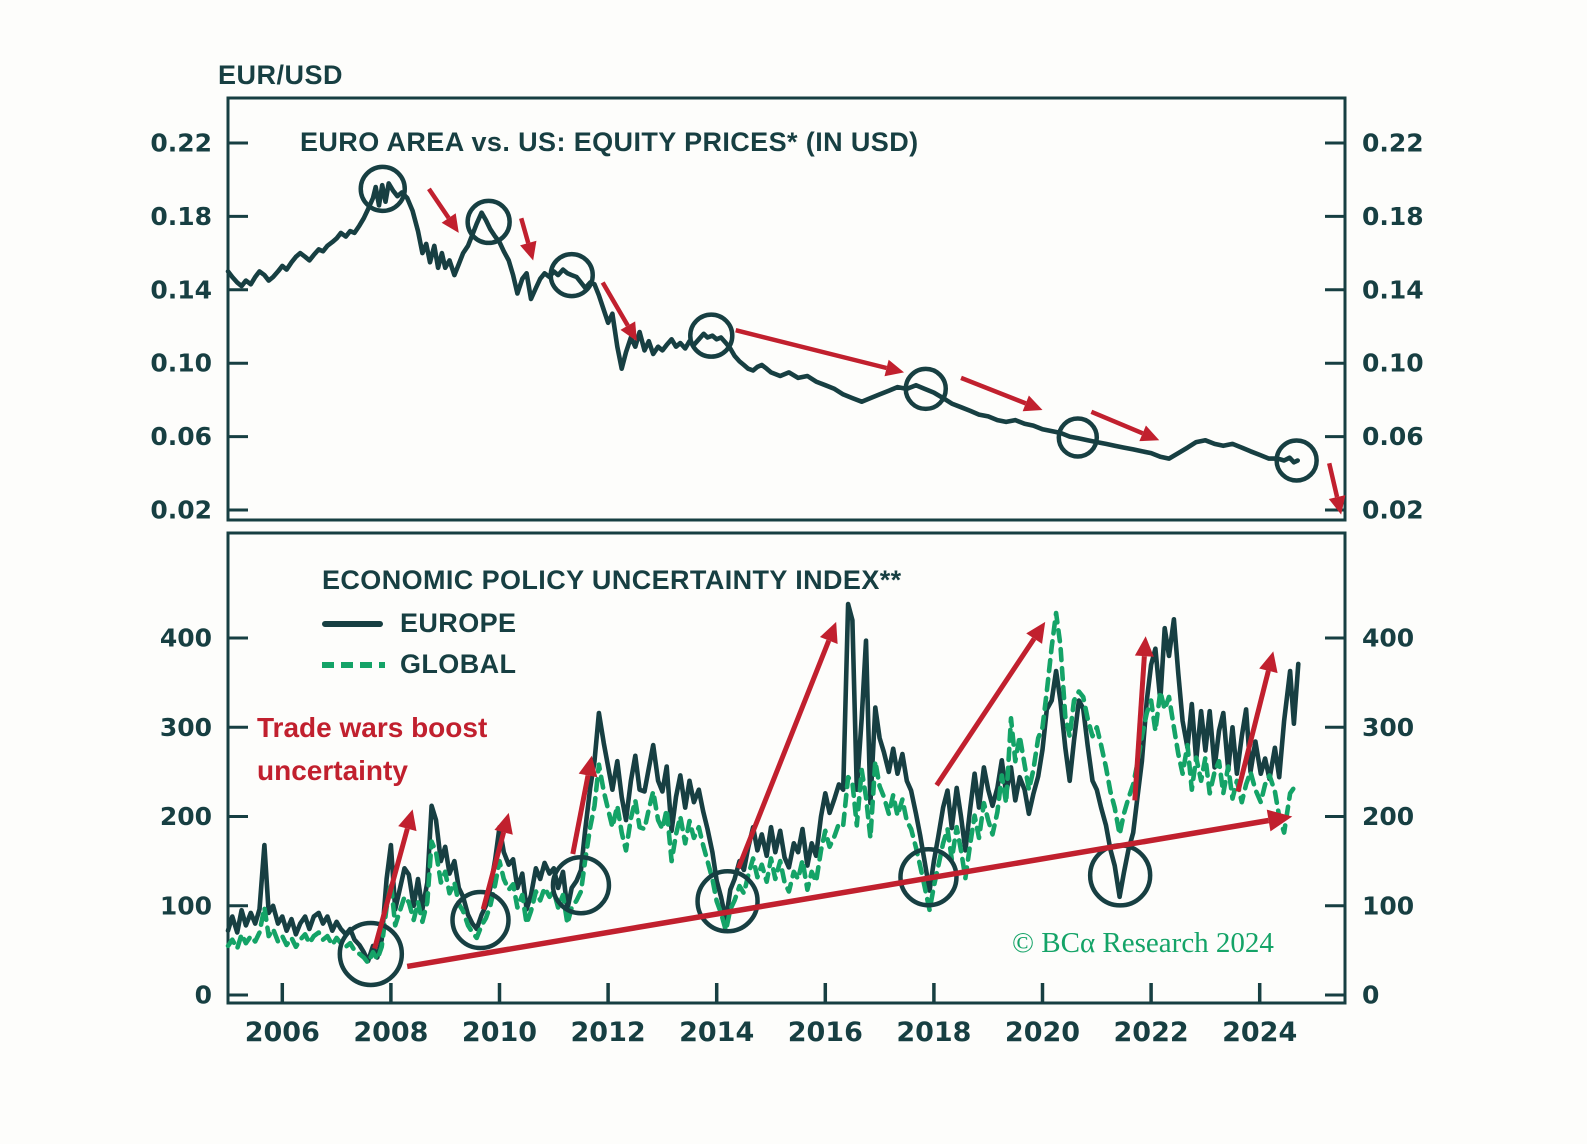  I want to click on trade-wars-annotation: Trade wars boost uncertainty, so click(372, 749).